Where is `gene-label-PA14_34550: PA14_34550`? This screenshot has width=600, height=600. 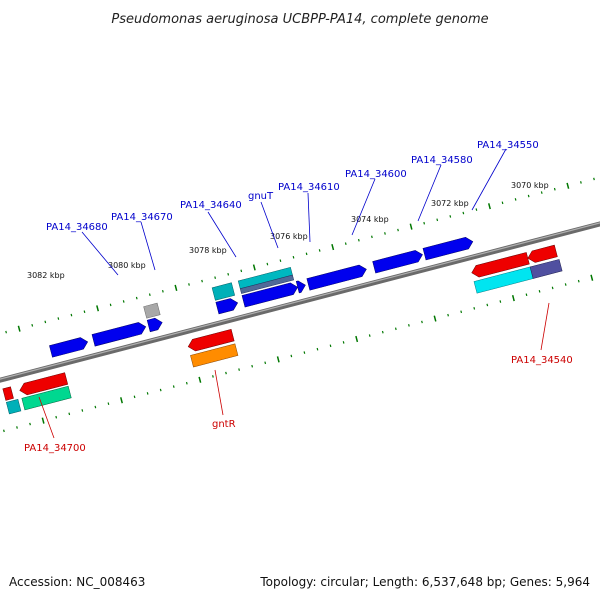
gene-label-PA14_34550: PA14_34550 is located at coordinates (508, 145).